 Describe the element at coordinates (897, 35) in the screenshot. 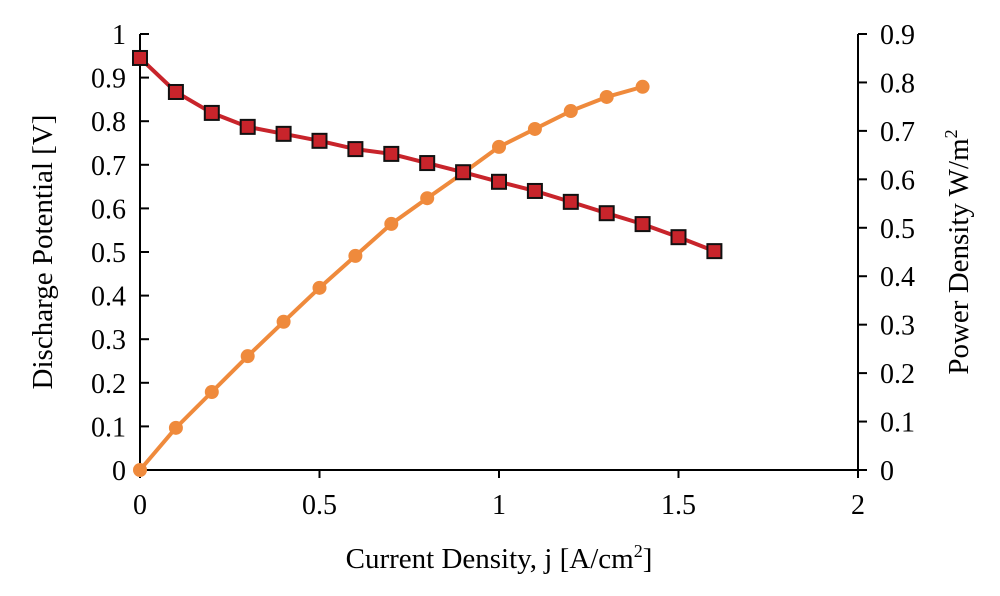

I see `y2-tick-label: 0.9` at that location.